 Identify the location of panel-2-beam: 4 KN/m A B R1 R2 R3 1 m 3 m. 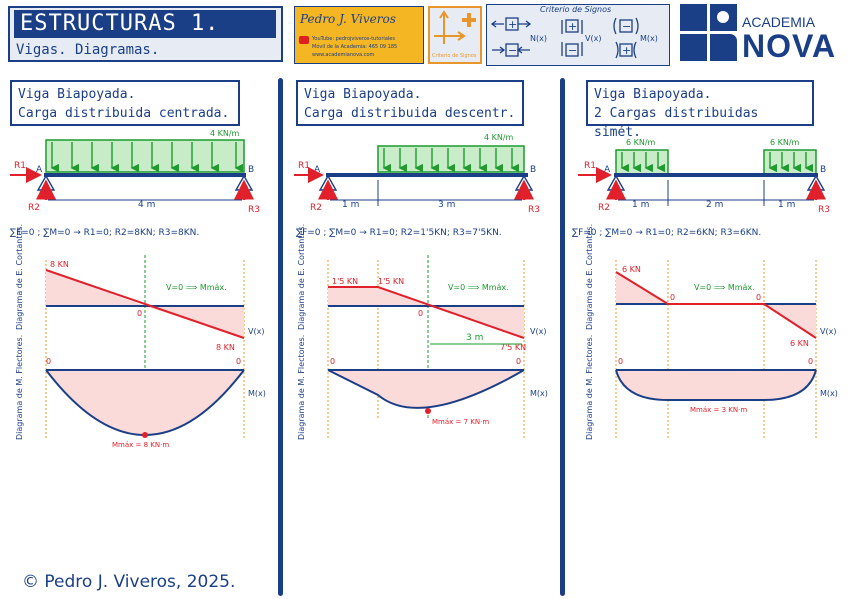
(417, 174).